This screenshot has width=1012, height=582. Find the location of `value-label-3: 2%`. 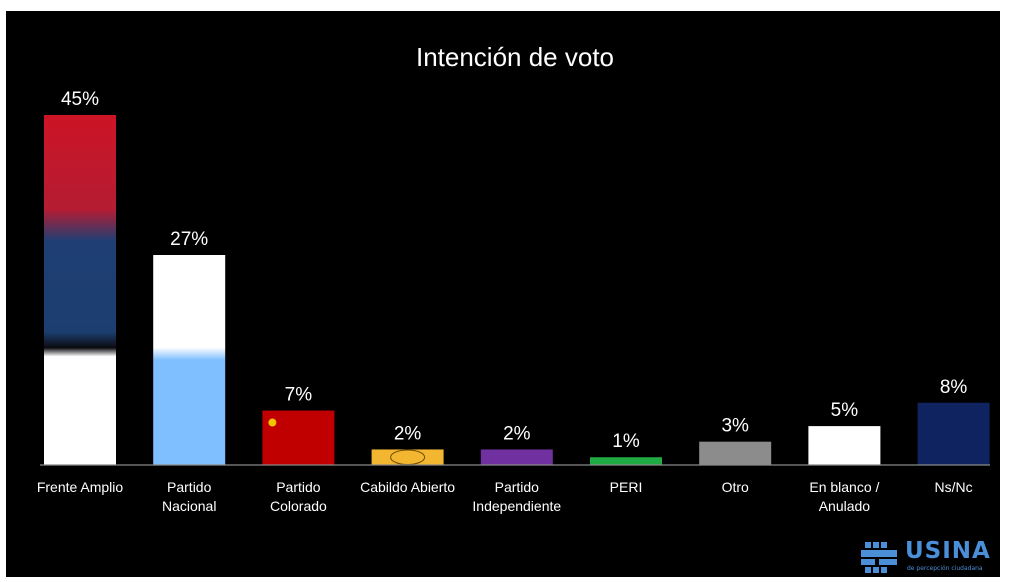

value-label-3: 2% is located at coordinates (408, 433).